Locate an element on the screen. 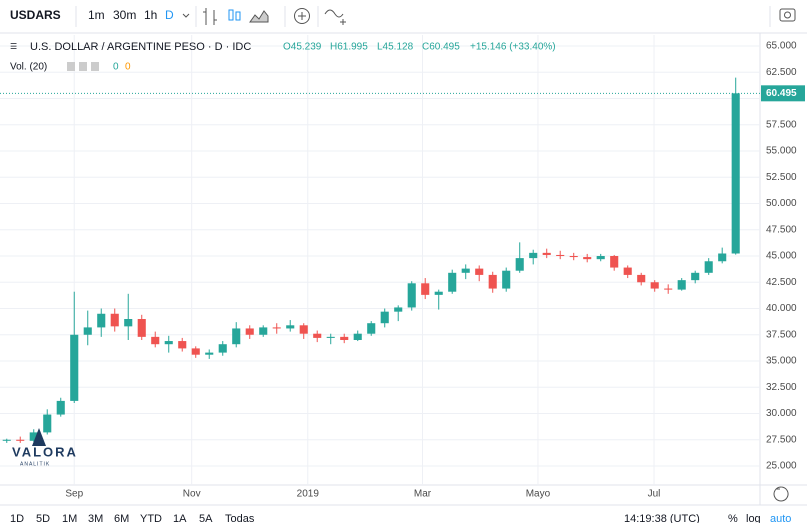  y-tick-label: 37.500 is located at coordinates (781, 334).